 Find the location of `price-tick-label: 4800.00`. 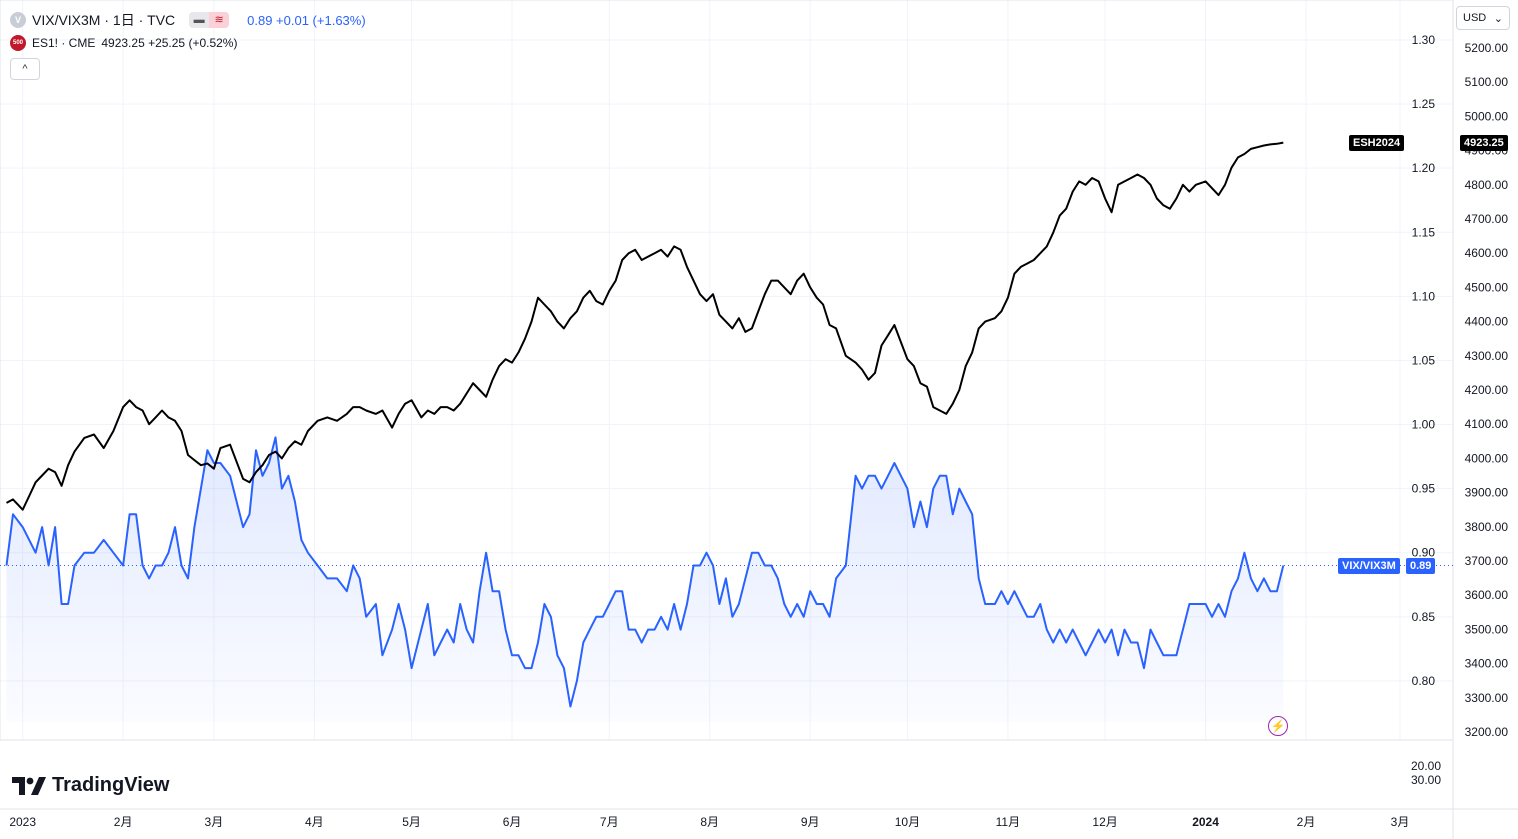

price-tick-label: 4800.00 is located at coordinates (1487, 185).